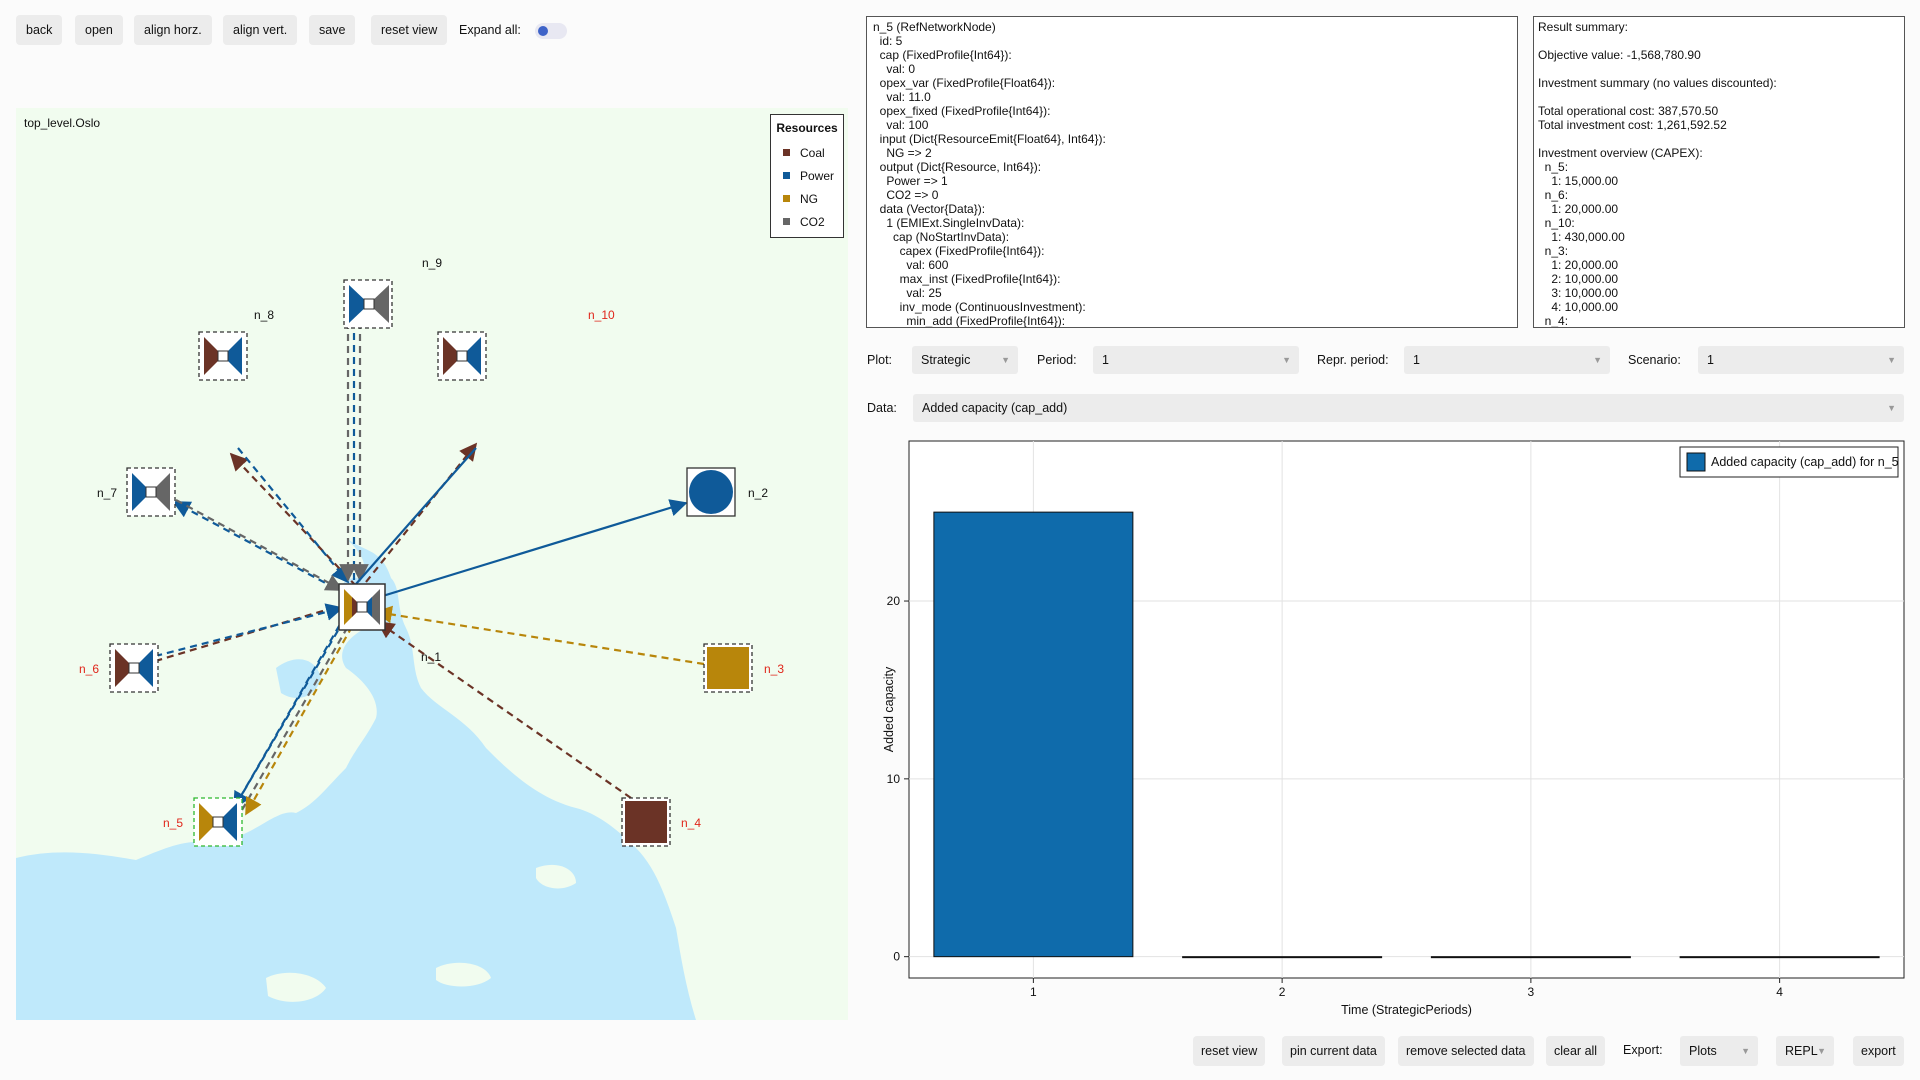  Describe the element at coordinates (462, 356) in the screenshot. I see `node-n10` at that location.